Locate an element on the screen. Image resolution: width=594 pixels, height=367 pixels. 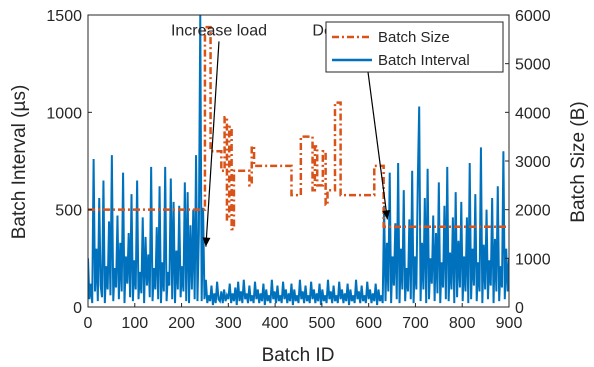
legend-box is located at coordinates (414, 47).